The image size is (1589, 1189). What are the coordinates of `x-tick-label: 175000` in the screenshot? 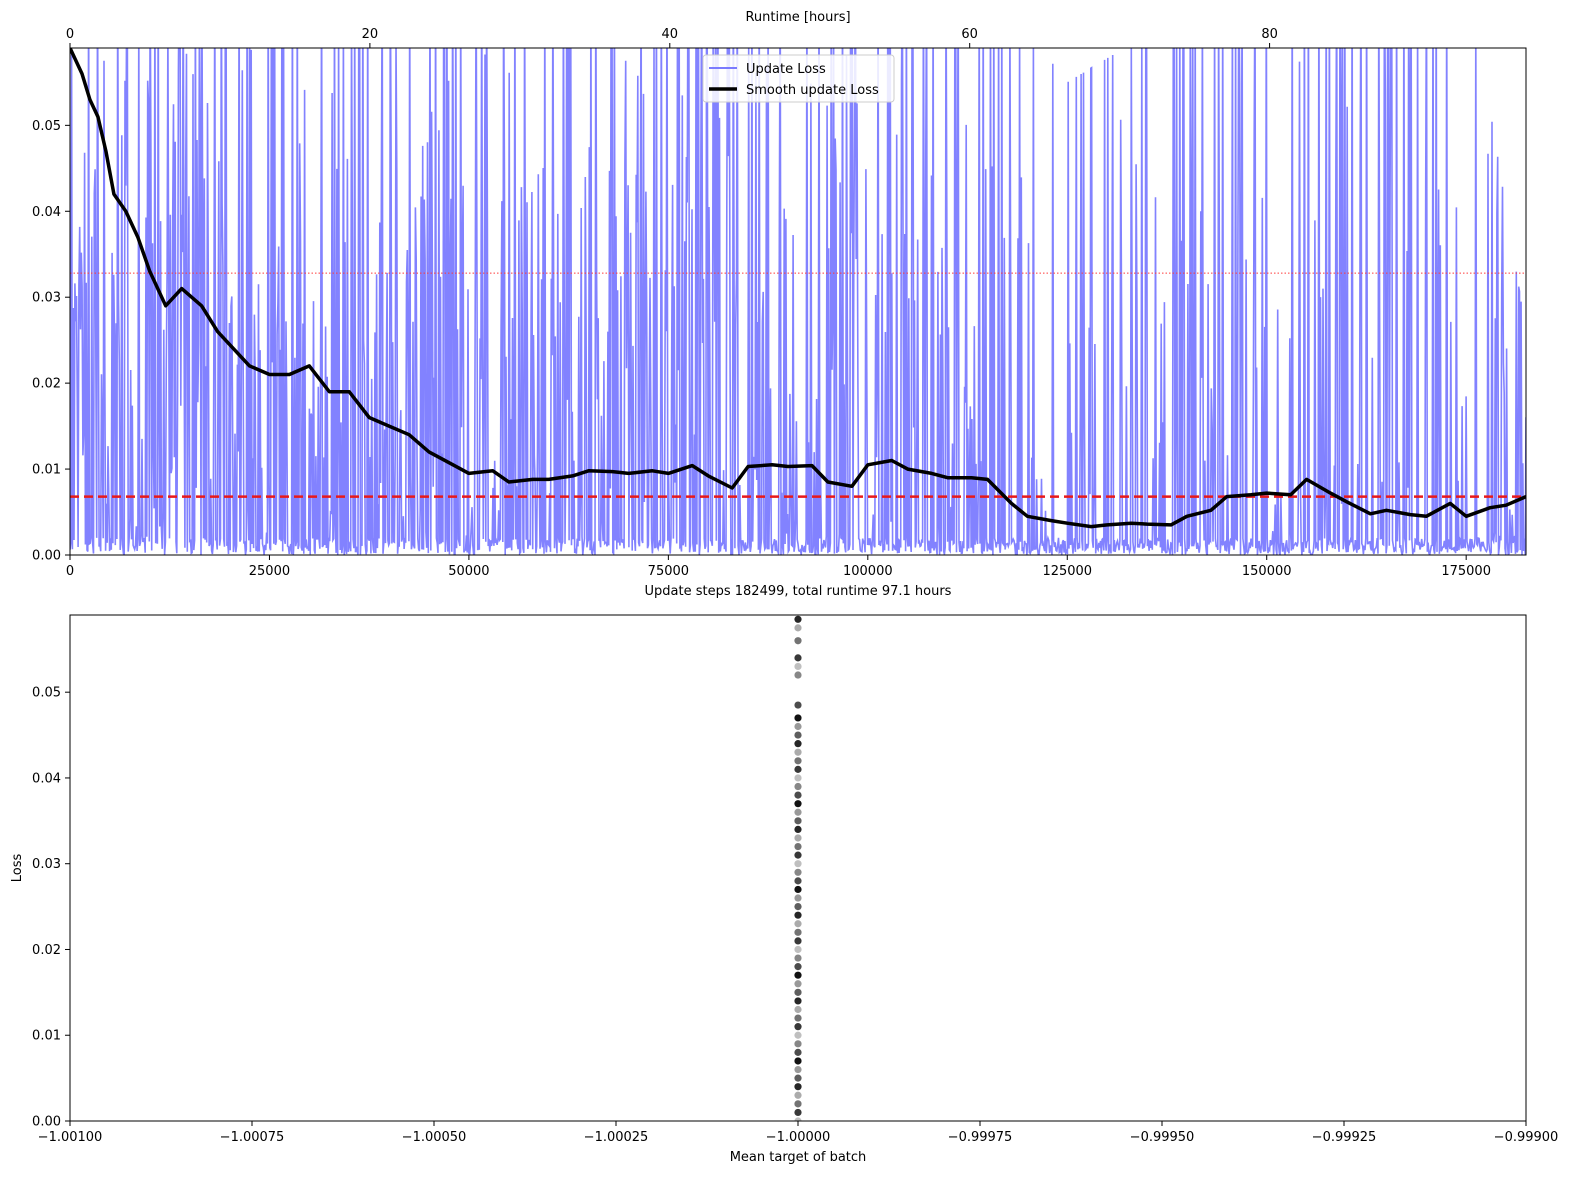 It's located at (1466, 571).